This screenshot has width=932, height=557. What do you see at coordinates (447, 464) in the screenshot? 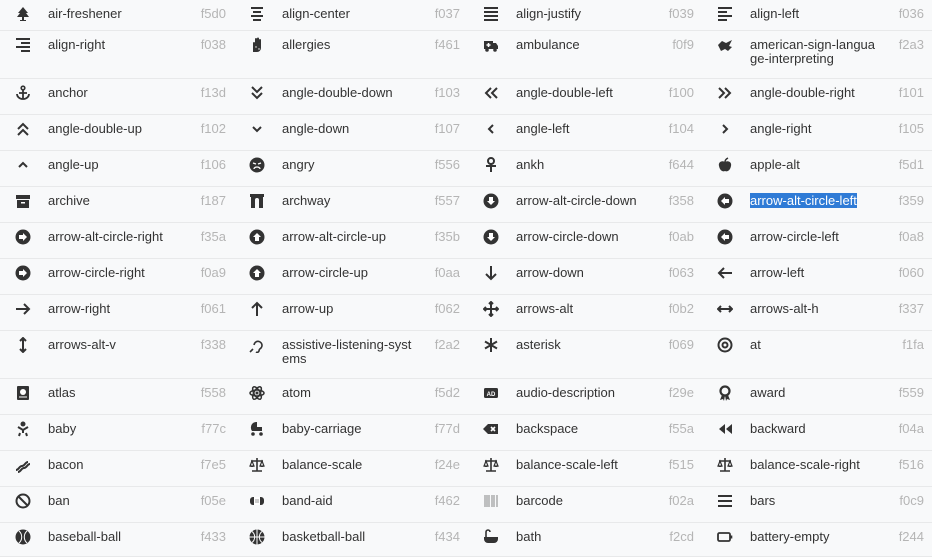
I see `unicode-code: f24e` at bounding box center [447, 464].